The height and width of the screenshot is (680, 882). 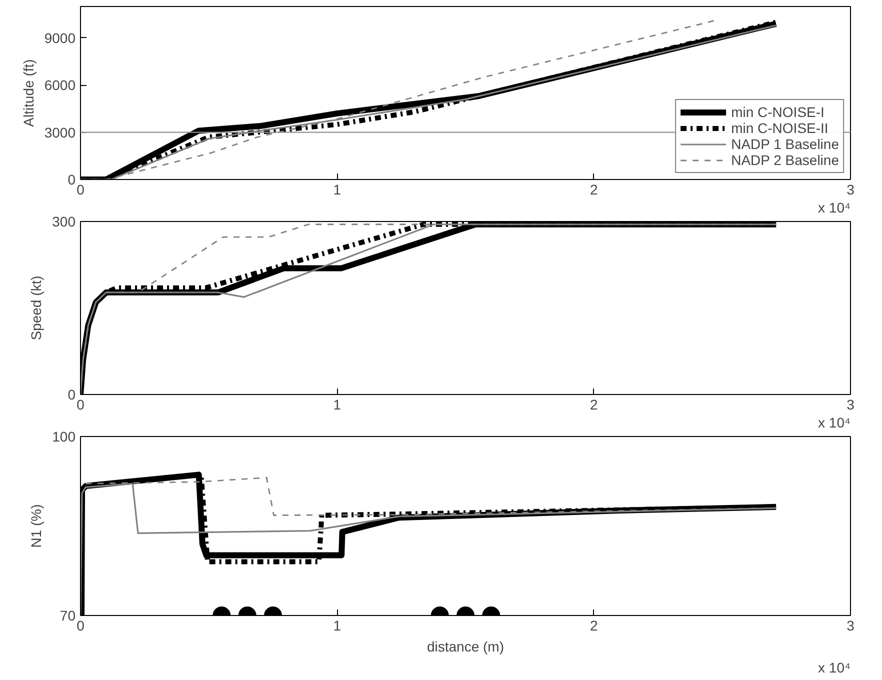 I want to click on x-axis-title: distance (m), so click(x=465, y=646).